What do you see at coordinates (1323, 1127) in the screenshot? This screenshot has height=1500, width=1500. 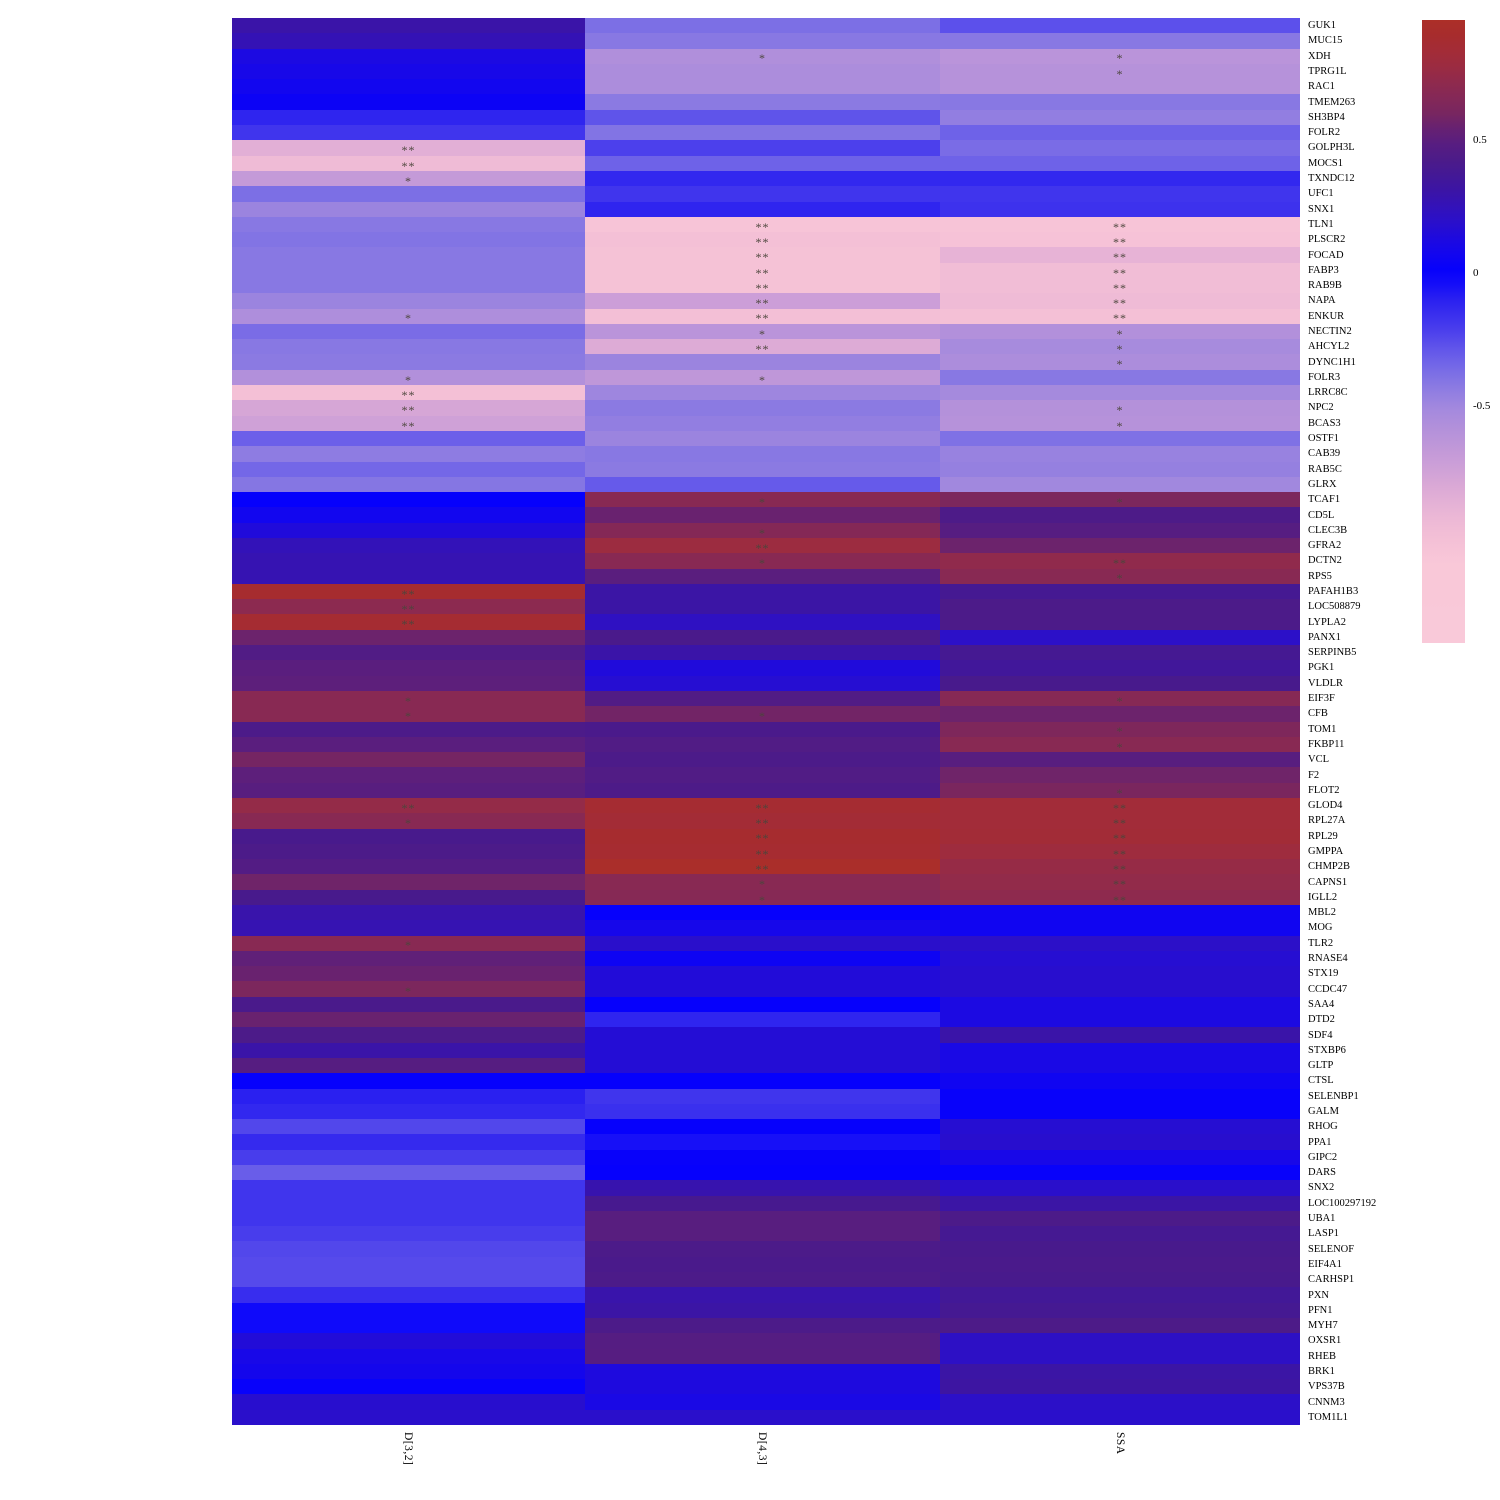 I see `row-label-RHOG: RHOG` at bounding box center [1323, 1127].